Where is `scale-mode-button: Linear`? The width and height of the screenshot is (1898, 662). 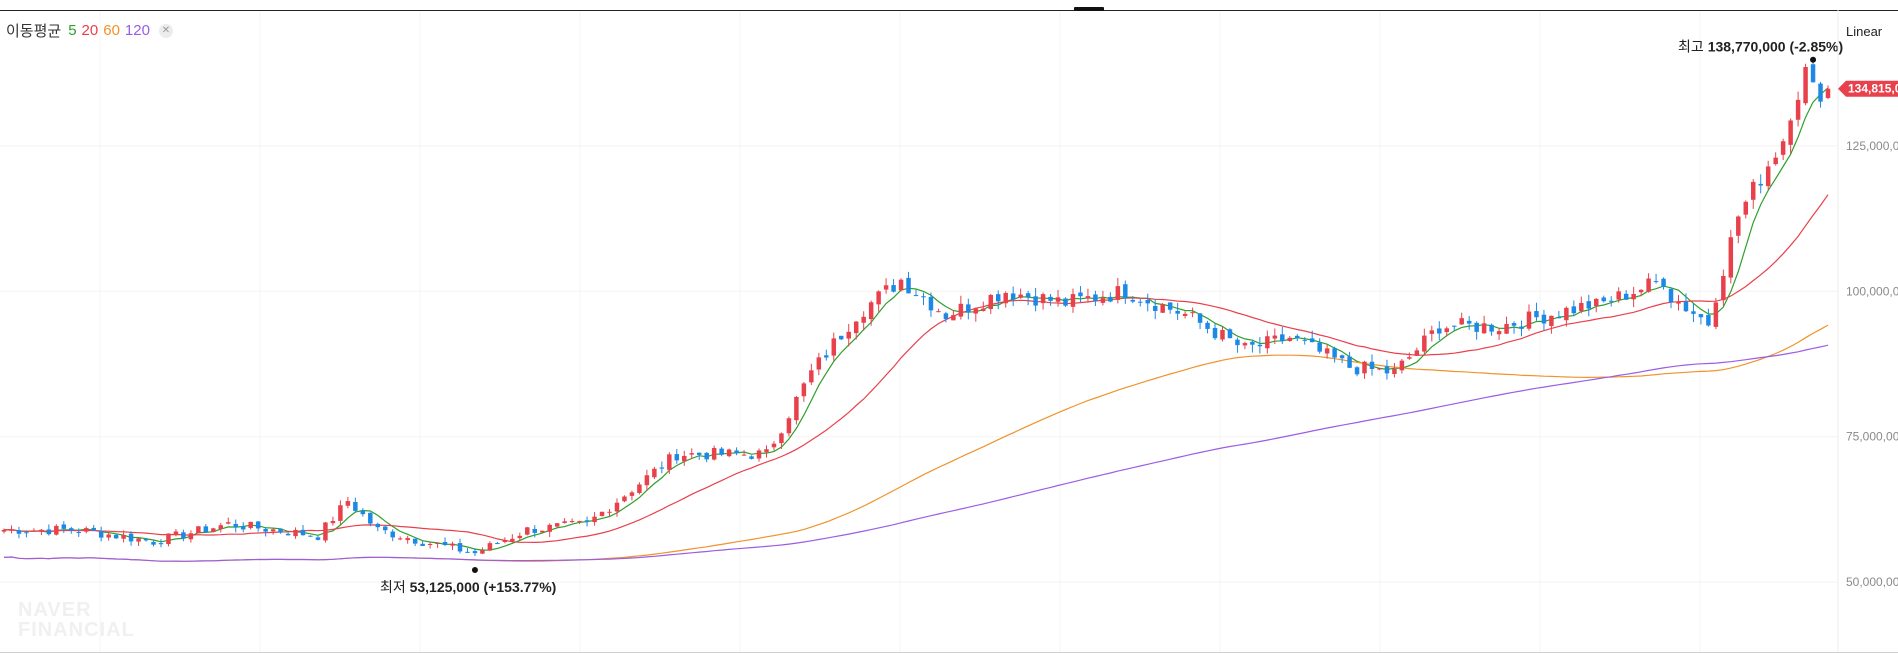
scale-mode-button: Linear is located at coordinates (1864, 31).